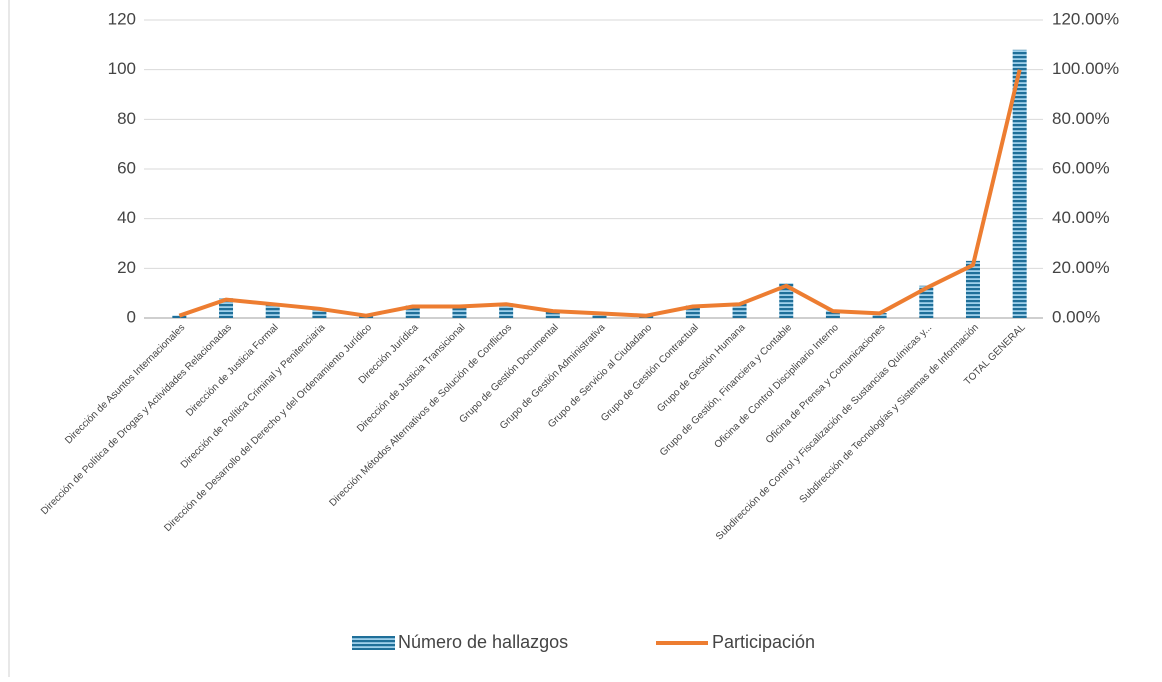 The image size is (1162, 682). What do you see at coordinates (126, 118) in the screenshot?
I see `y-tick-label: 80` at bounding box center [126, 118].